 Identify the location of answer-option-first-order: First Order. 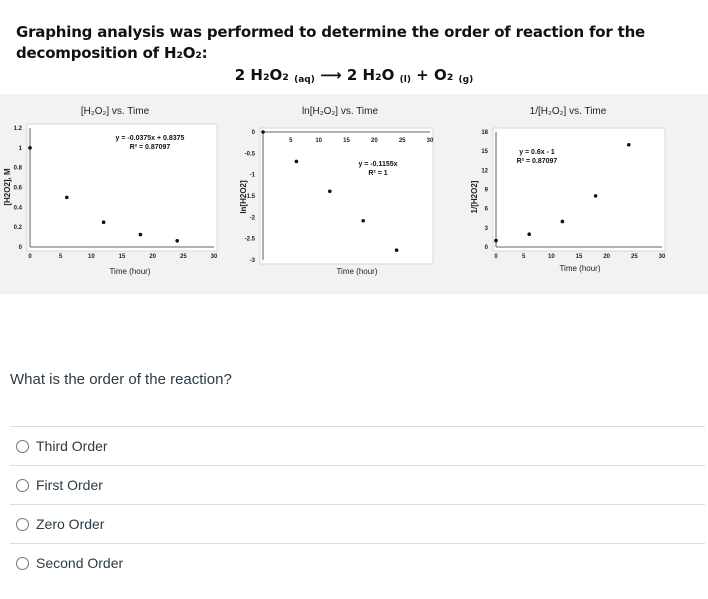
(357, 484).